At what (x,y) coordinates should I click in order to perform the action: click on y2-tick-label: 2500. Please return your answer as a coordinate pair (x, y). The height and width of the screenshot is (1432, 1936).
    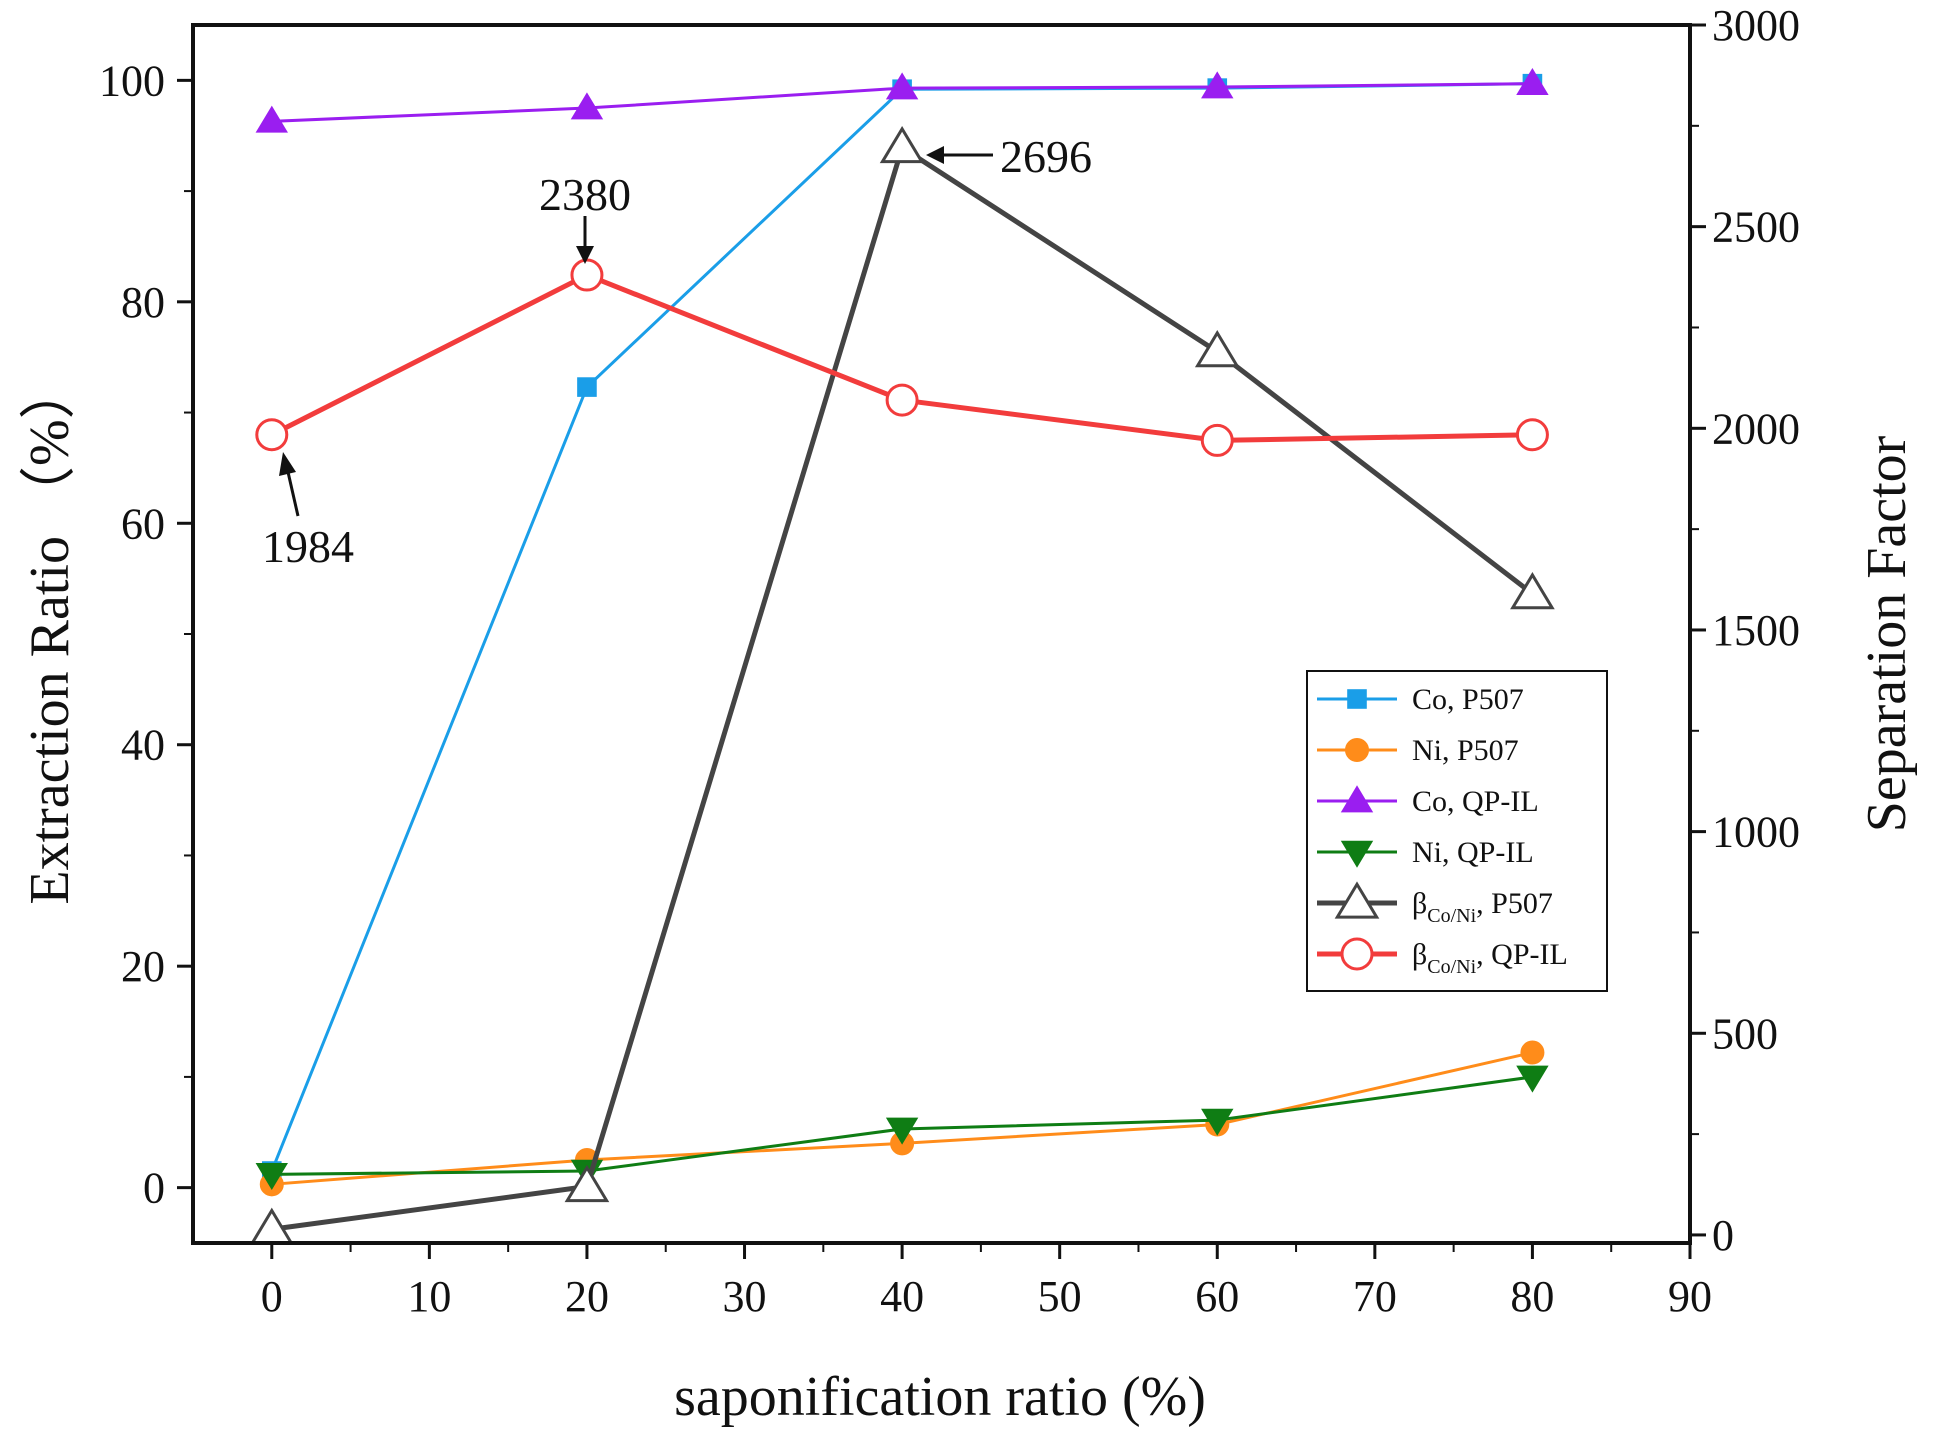
    Looking at the image, I should click on (1756, 227).